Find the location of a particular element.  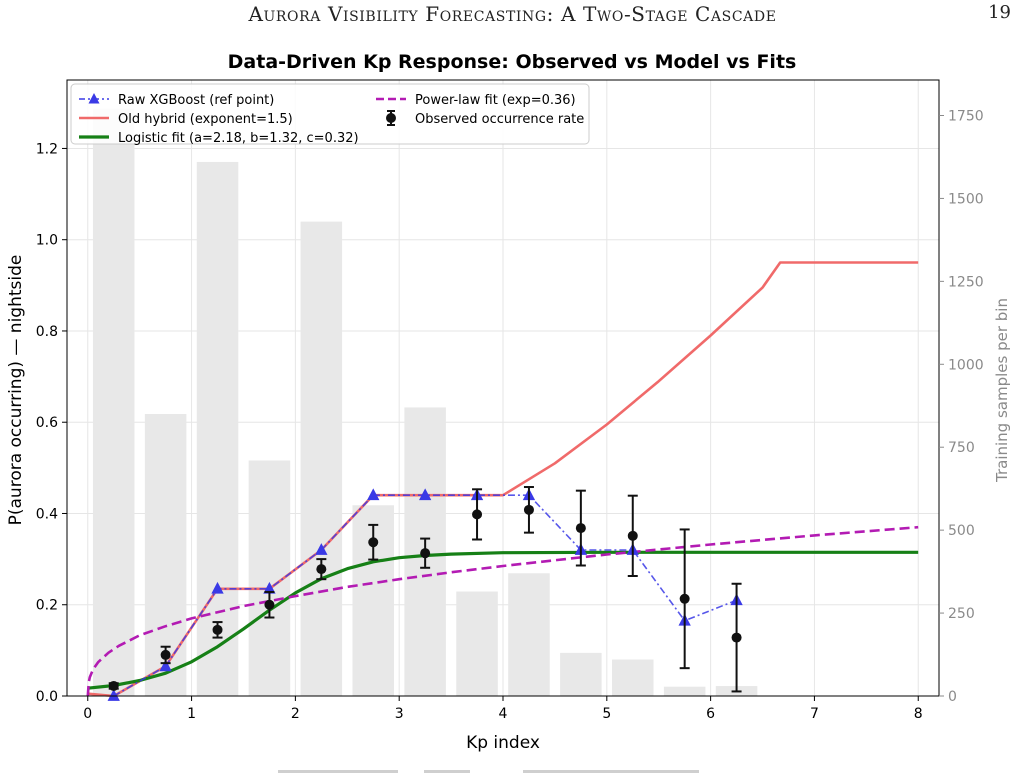

y2-tick-label-2: 500 is located at coordinates (961, 531).